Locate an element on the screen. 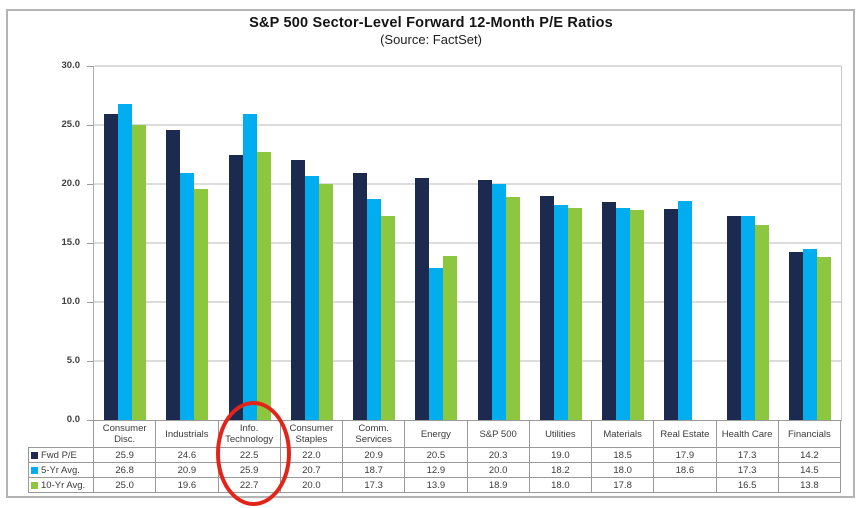 The image size is (862, 508). value-cell: 12.9 is located at coordinates (436, 470).